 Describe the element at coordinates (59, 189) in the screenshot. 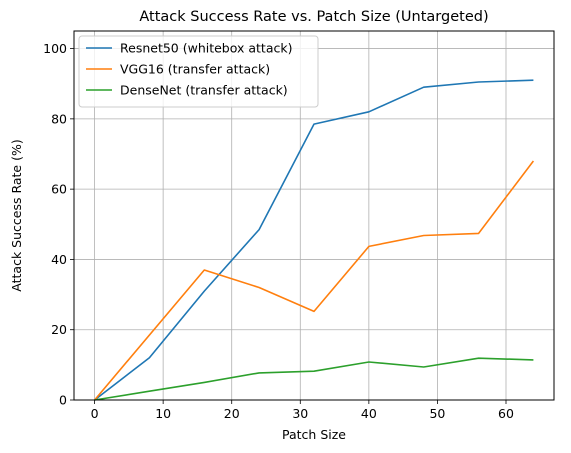

I see `y-tick-label: 60` at that location.